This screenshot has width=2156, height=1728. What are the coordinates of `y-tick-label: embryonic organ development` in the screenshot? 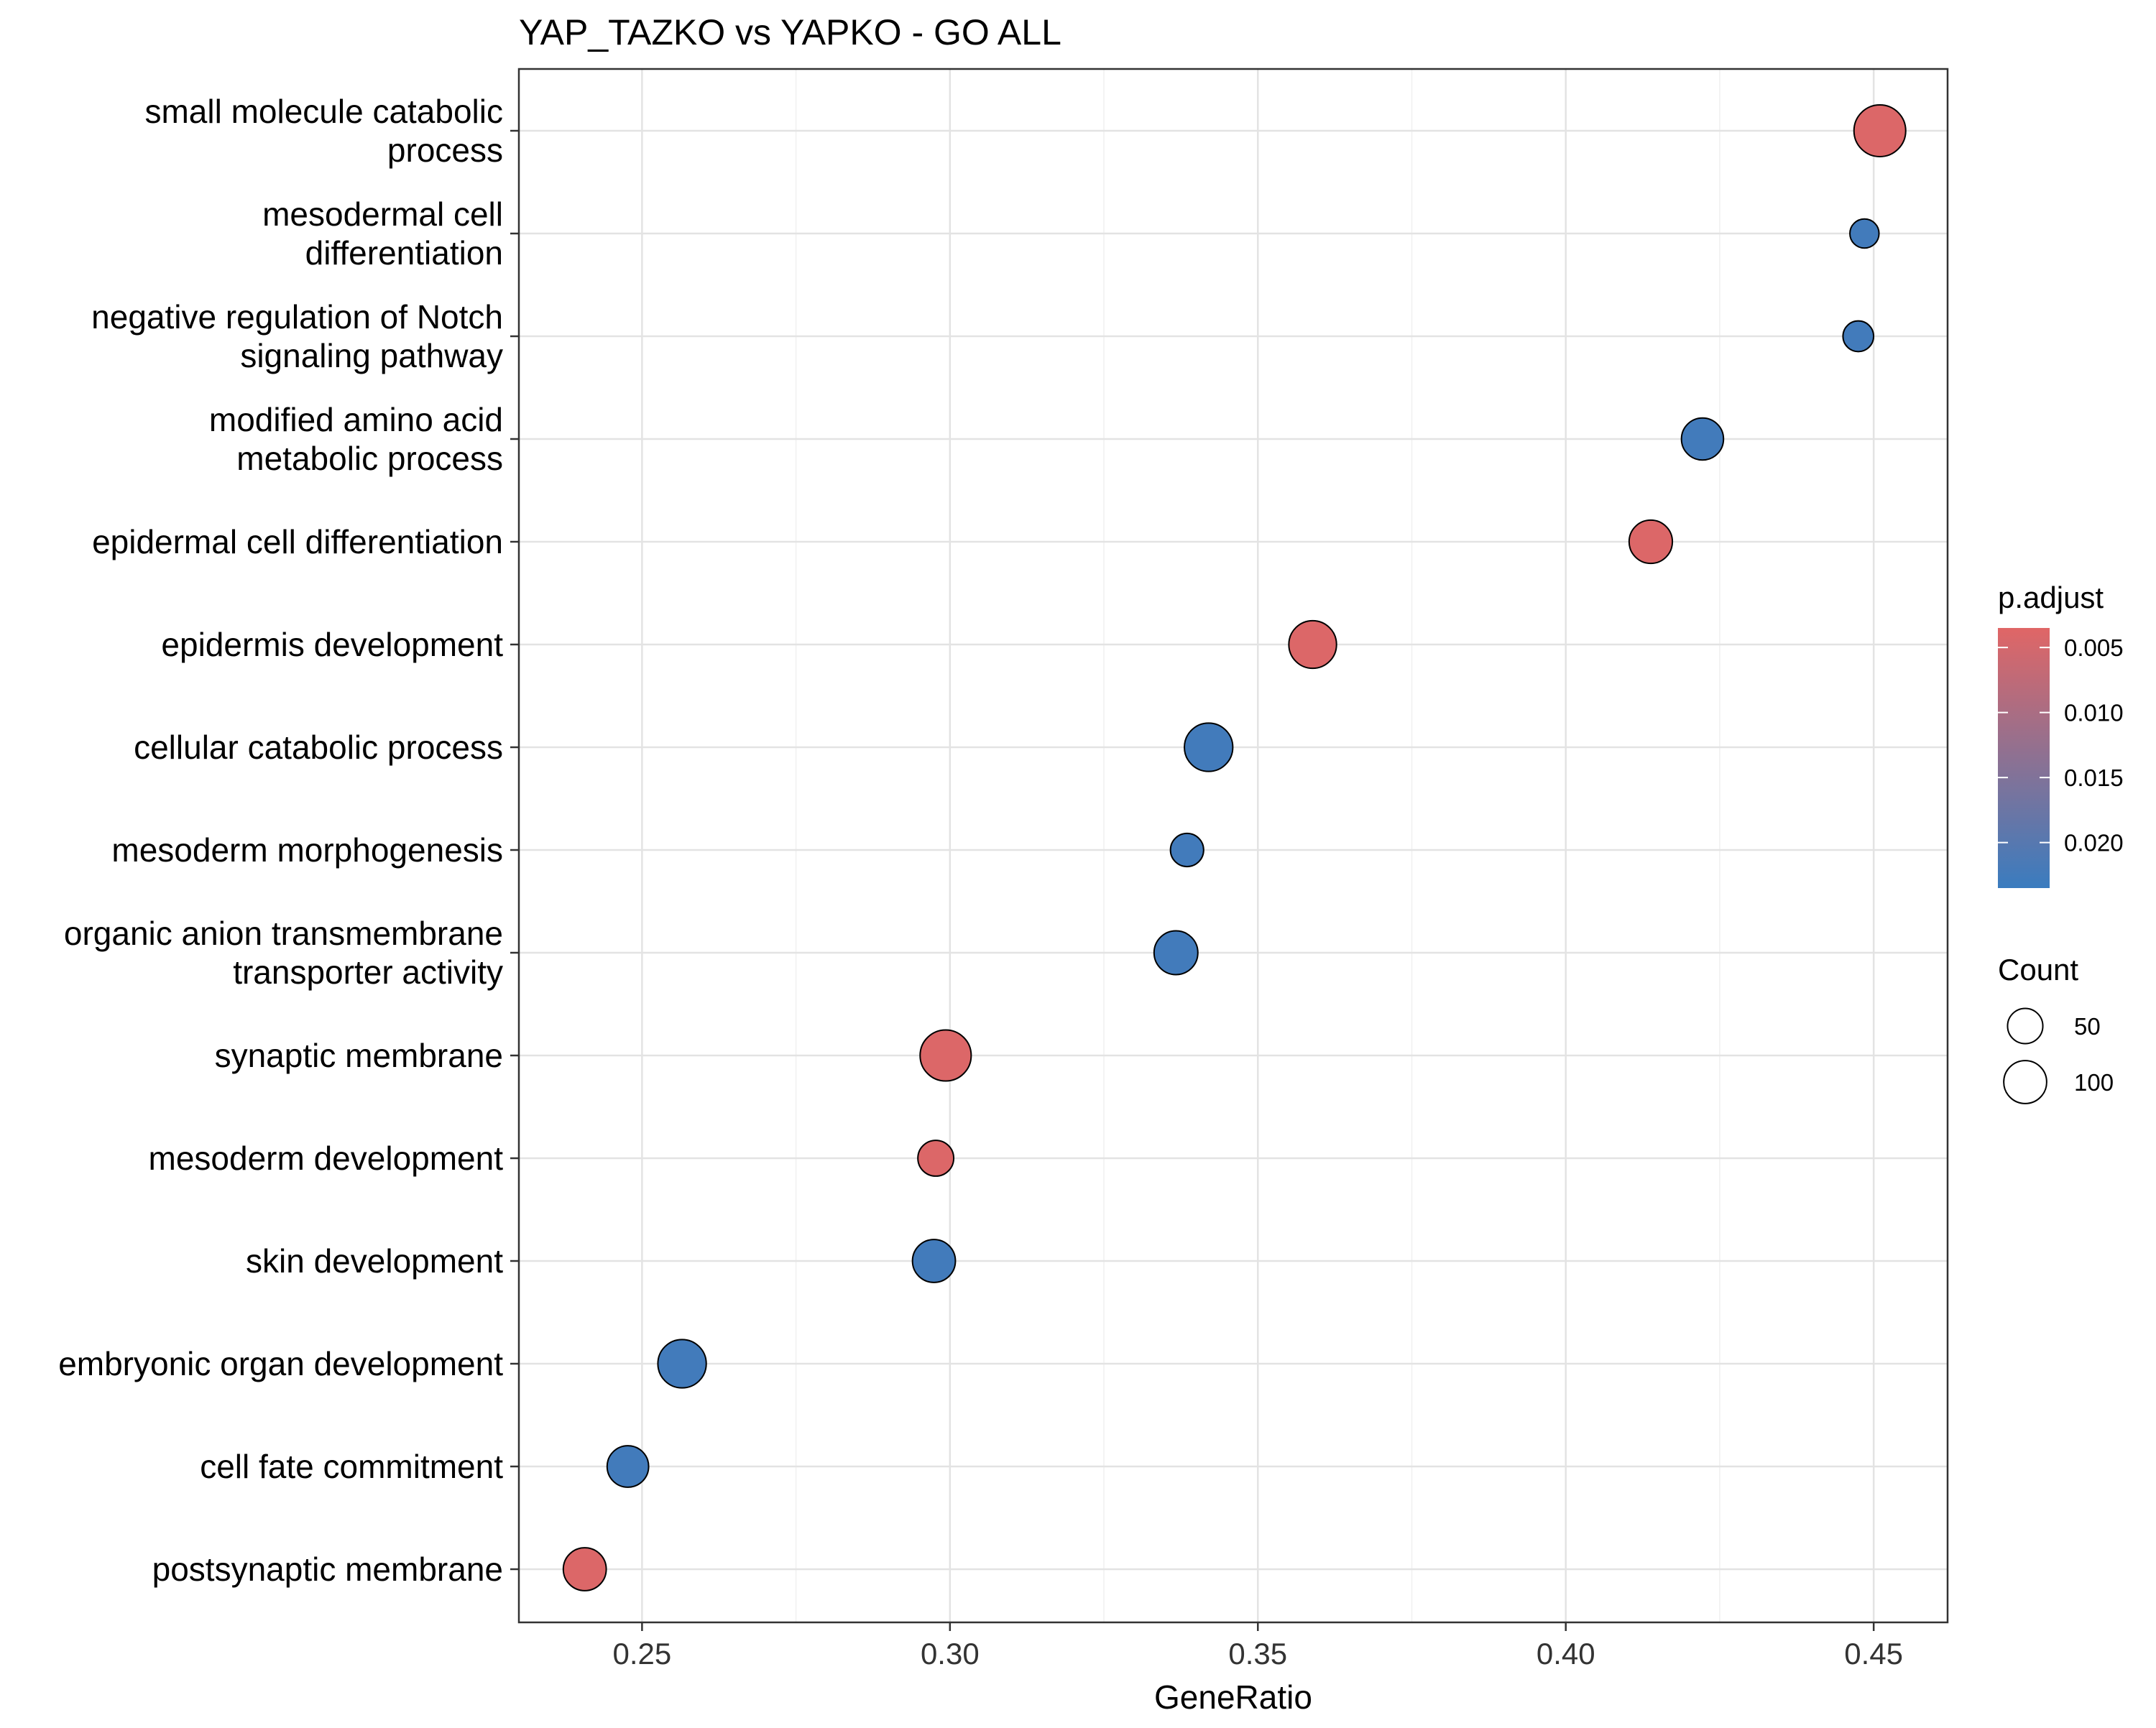 It's located at (280, 1363).